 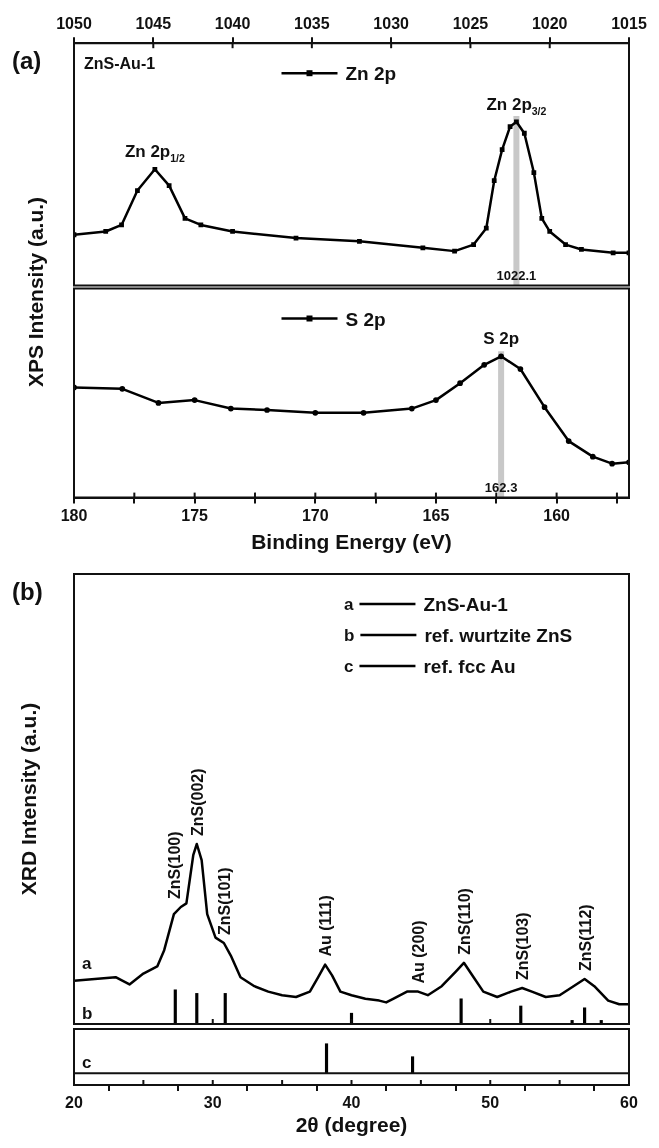 I want to click on text: a, so click(x=349, y=604).